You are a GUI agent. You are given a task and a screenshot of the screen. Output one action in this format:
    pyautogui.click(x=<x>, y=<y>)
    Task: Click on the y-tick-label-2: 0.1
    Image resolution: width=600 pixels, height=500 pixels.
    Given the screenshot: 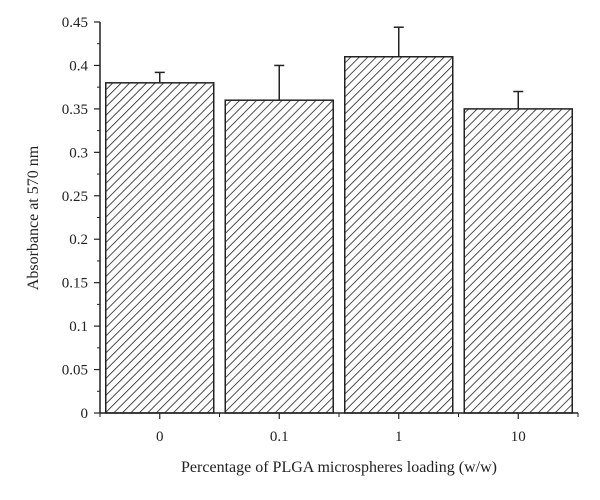 What is the action you would take?
    pyautogui.click(x=78, y=327)
    